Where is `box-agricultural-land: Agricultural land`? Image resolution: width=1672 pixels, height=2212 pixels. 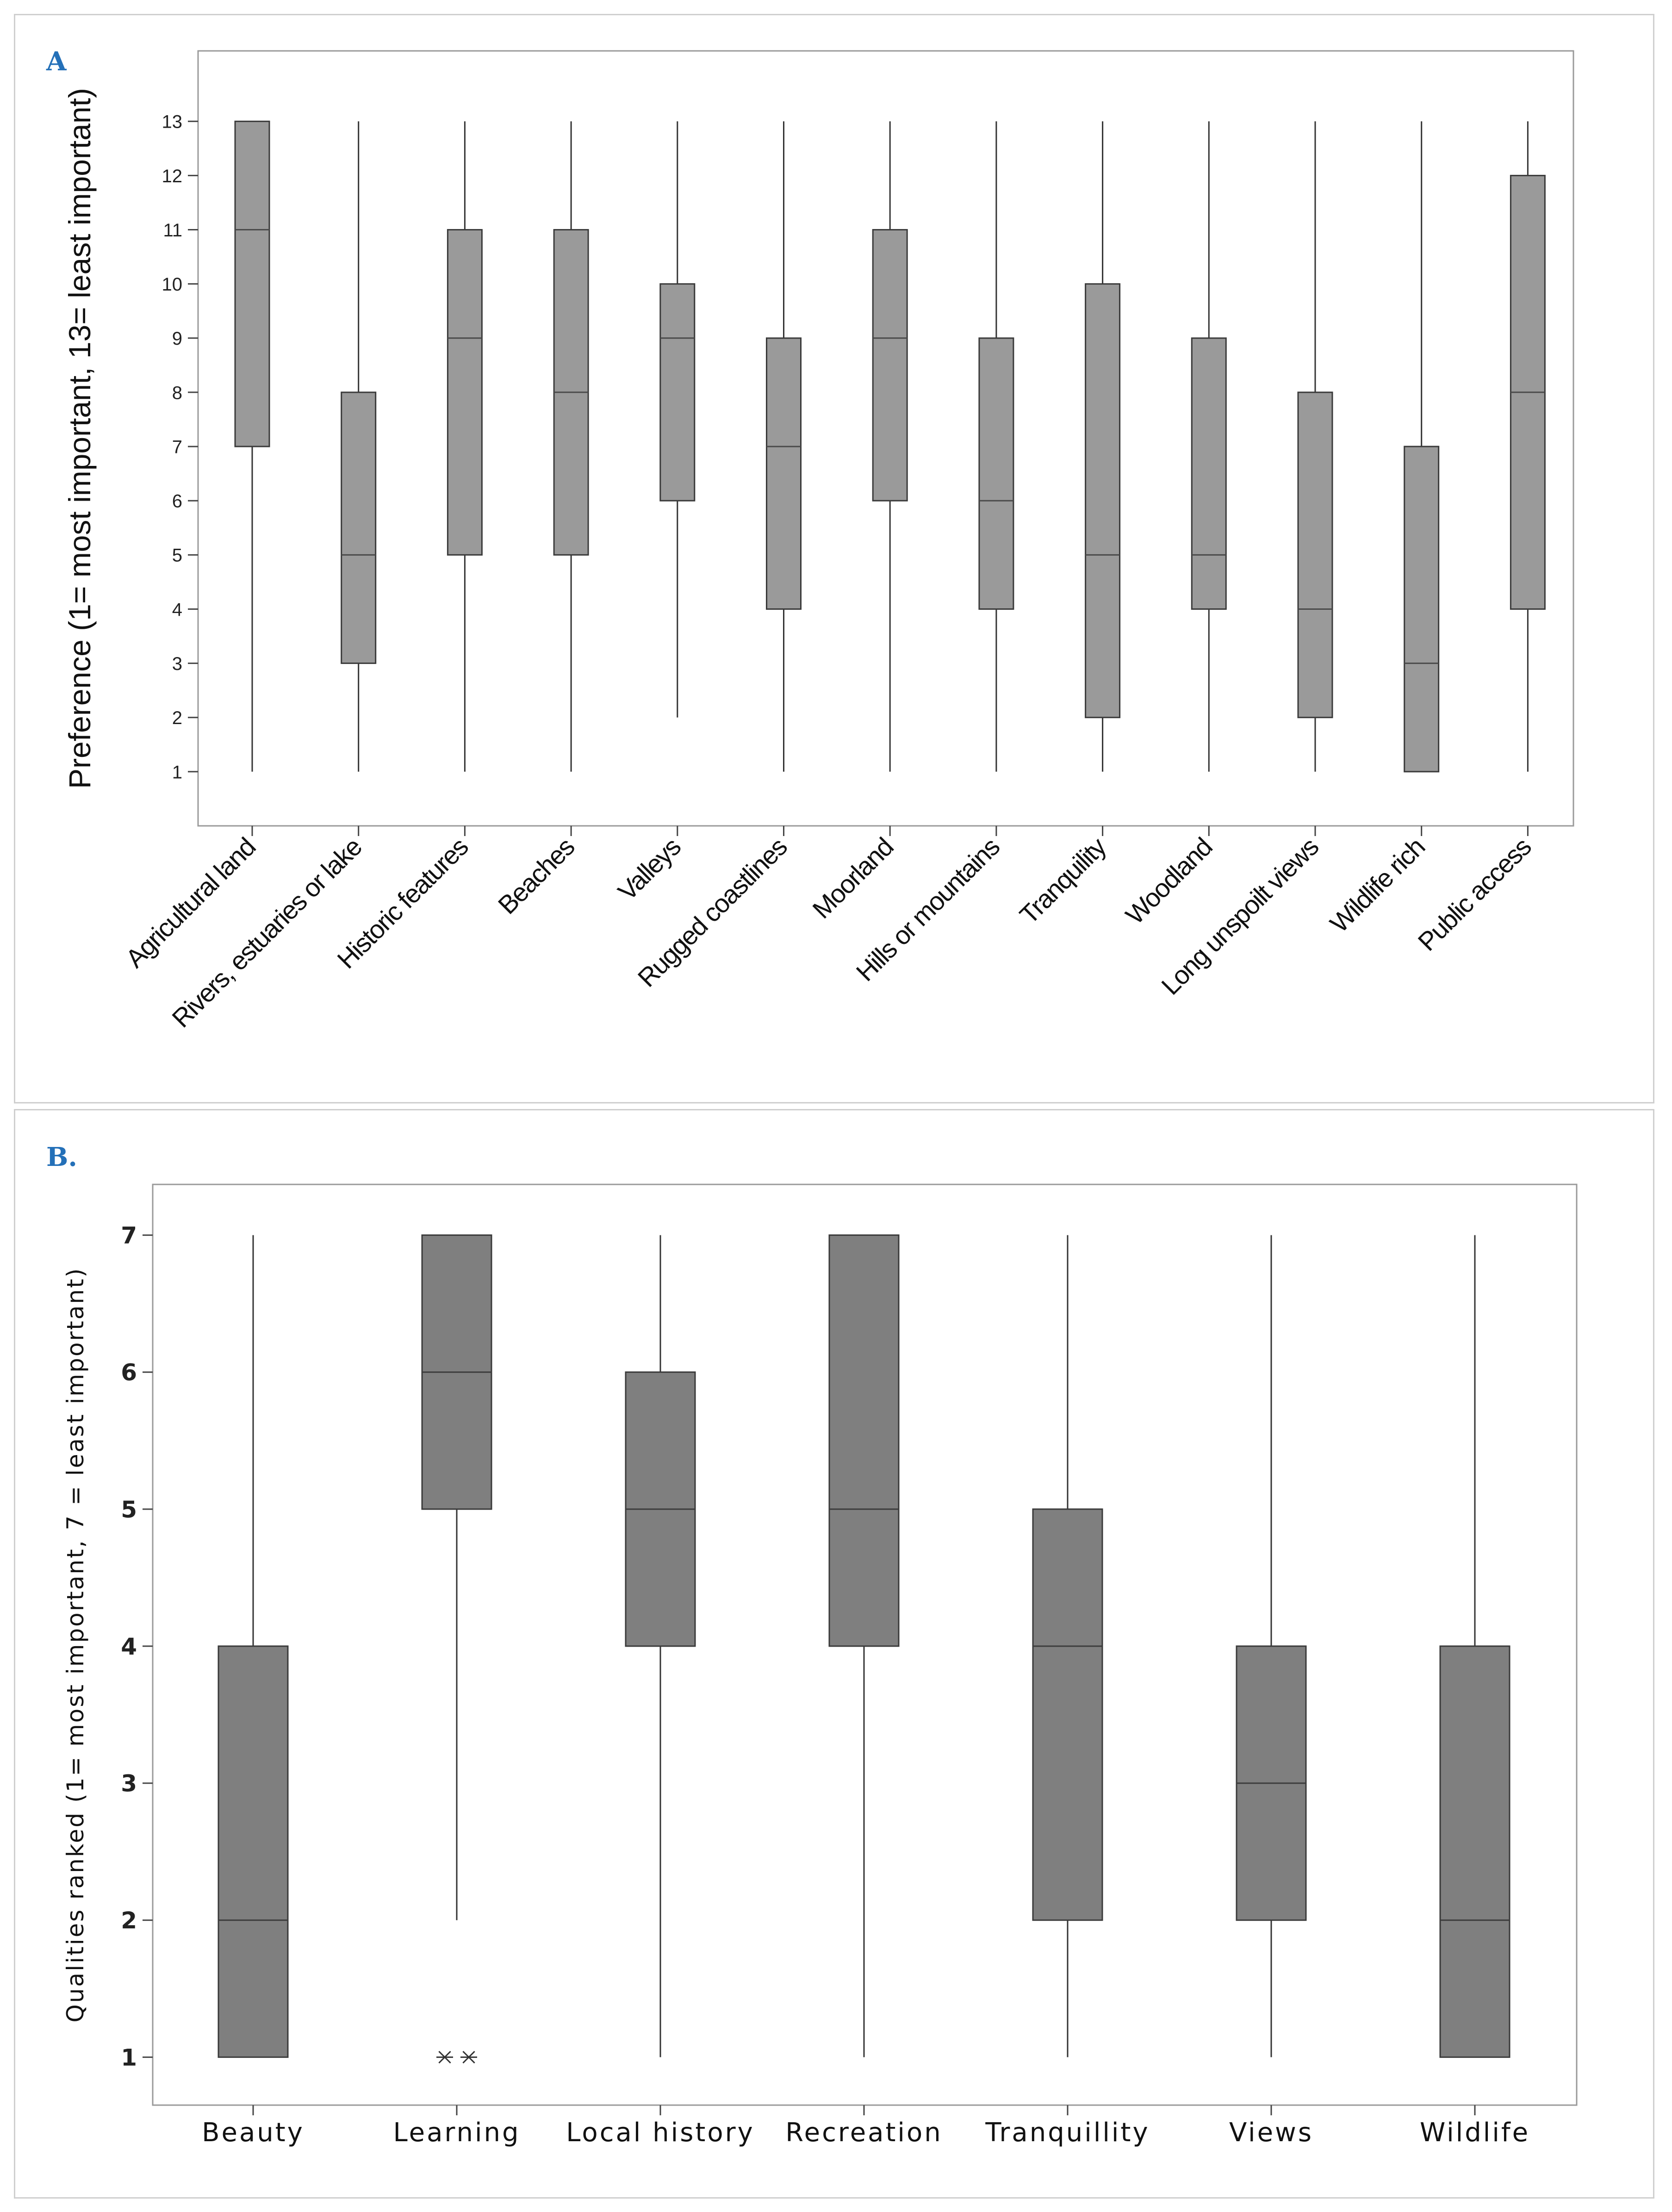
box-agricultural-land: Agricultural land is located at coordinates (195, 546).